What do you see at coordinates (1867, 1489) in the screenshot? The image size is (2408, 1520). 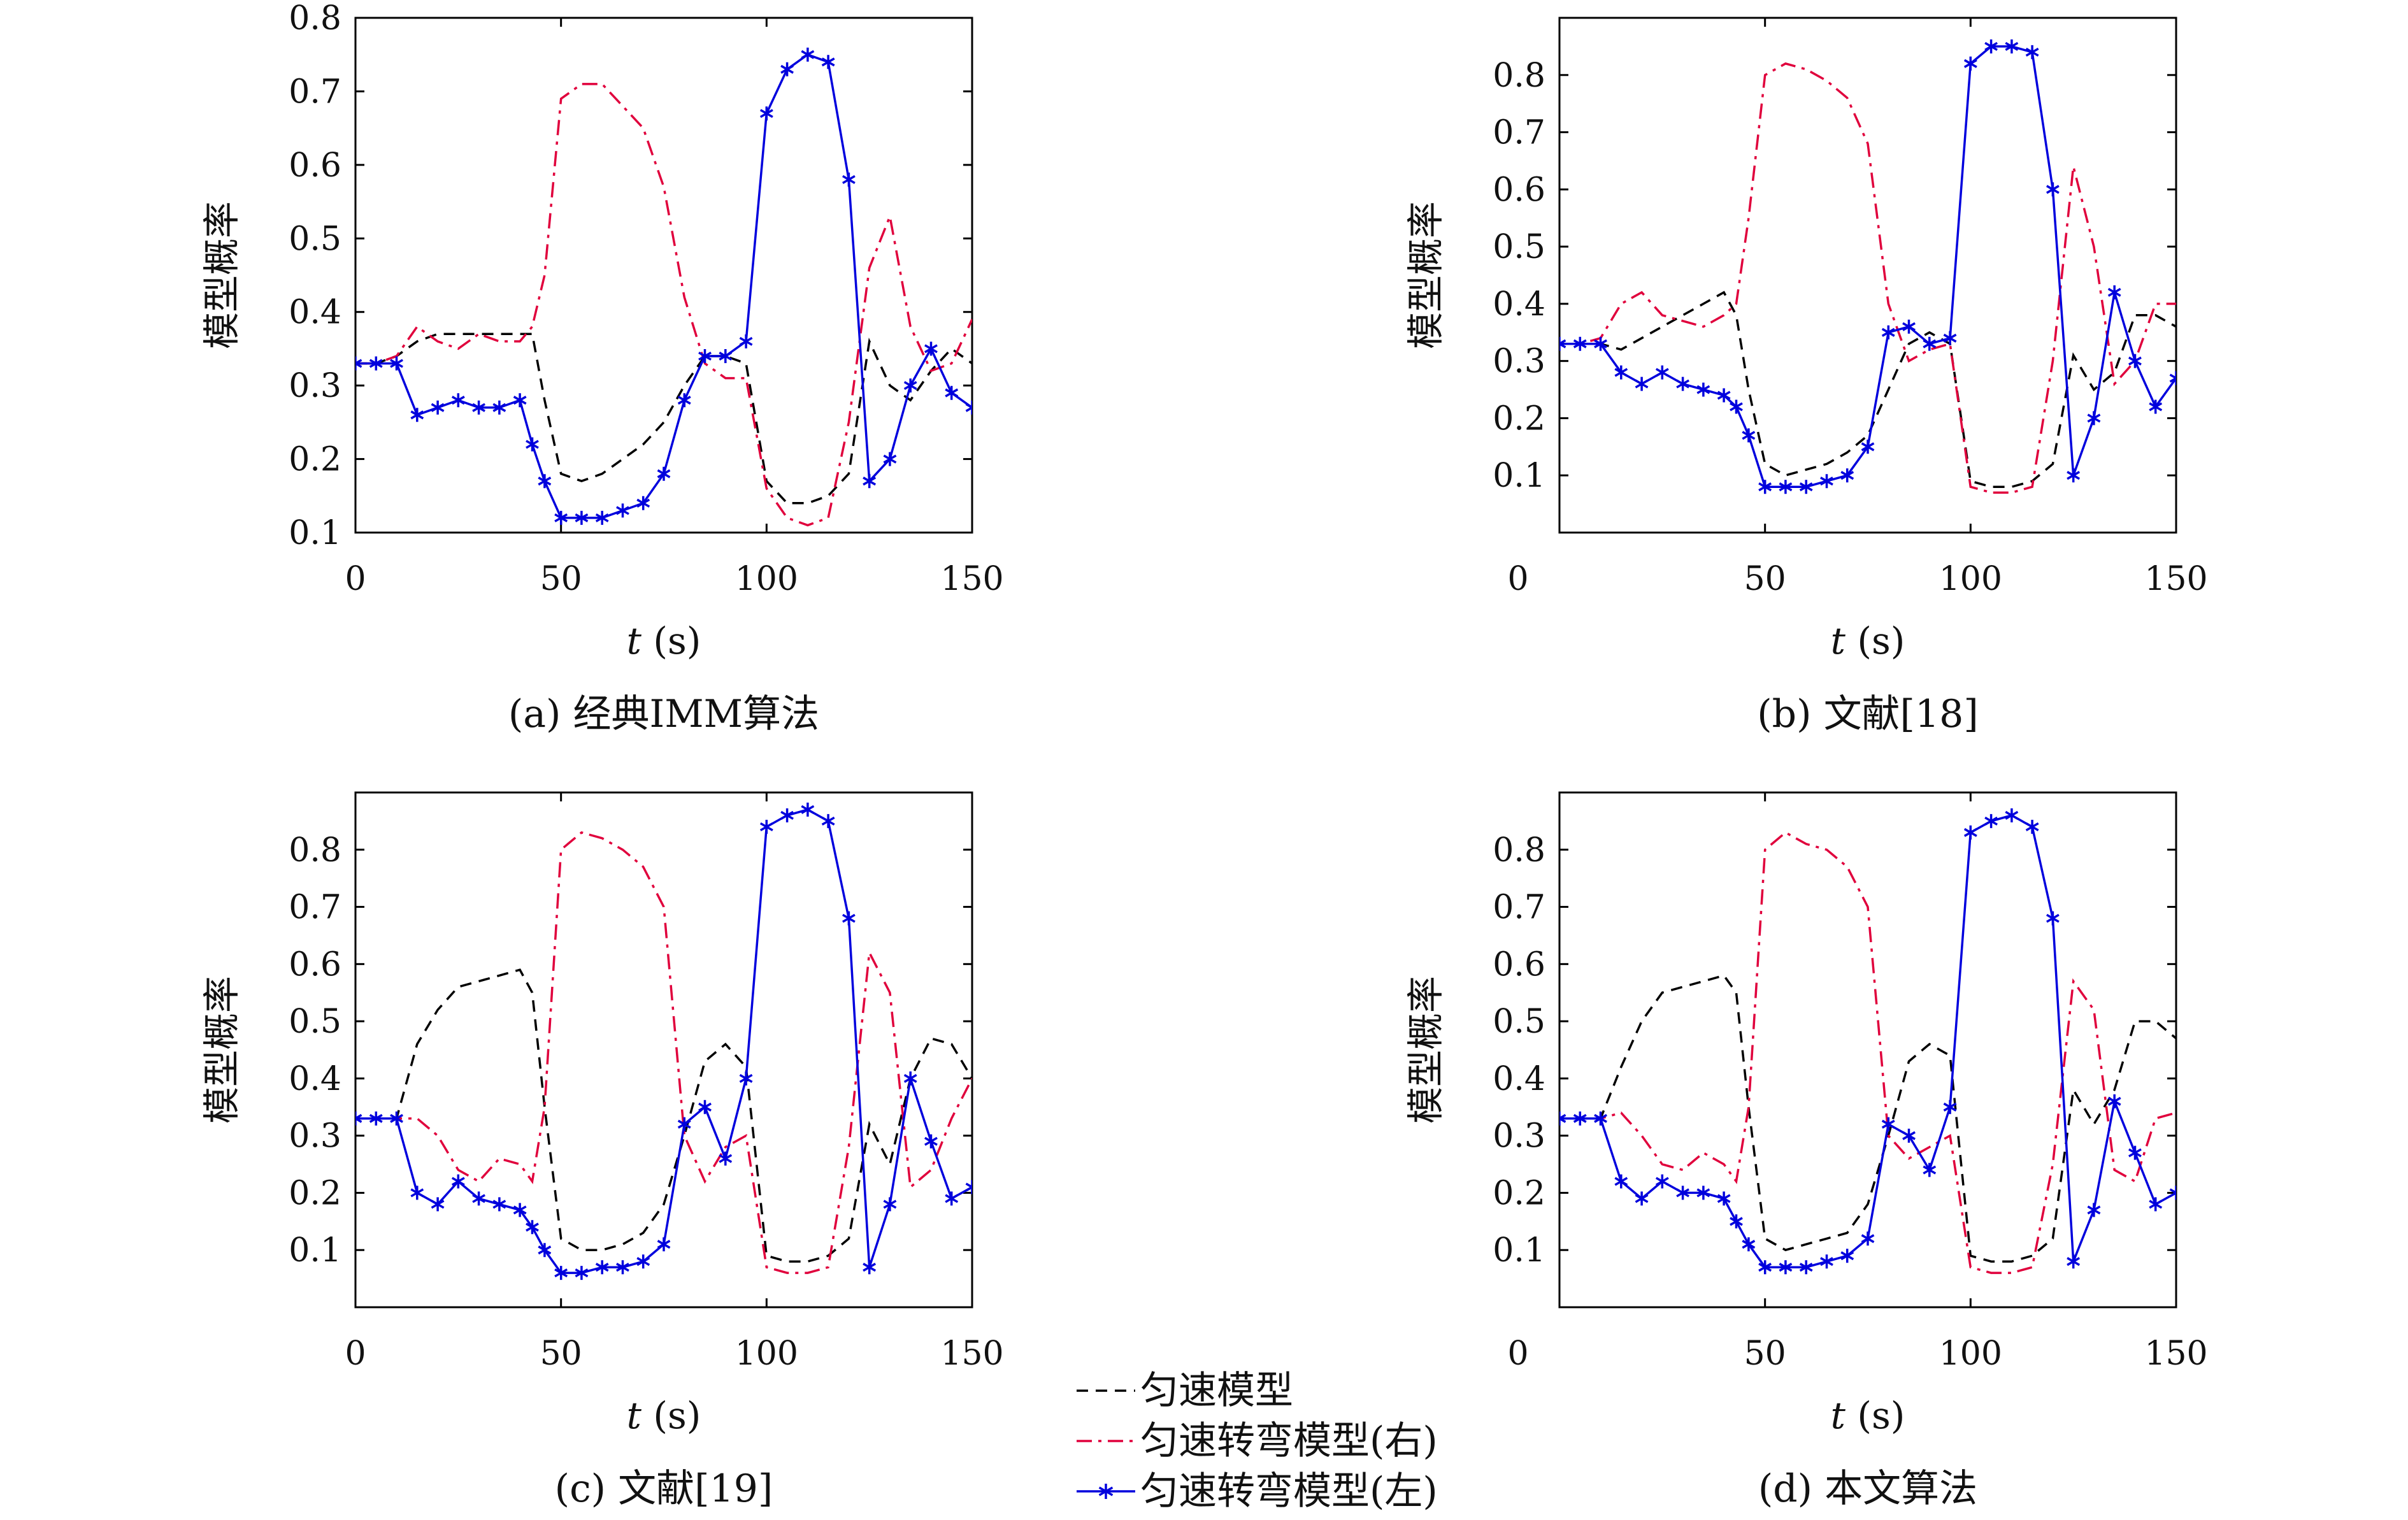 I see `panel-caption: (d) 本文算法` at bounding box center [1867, 1489].